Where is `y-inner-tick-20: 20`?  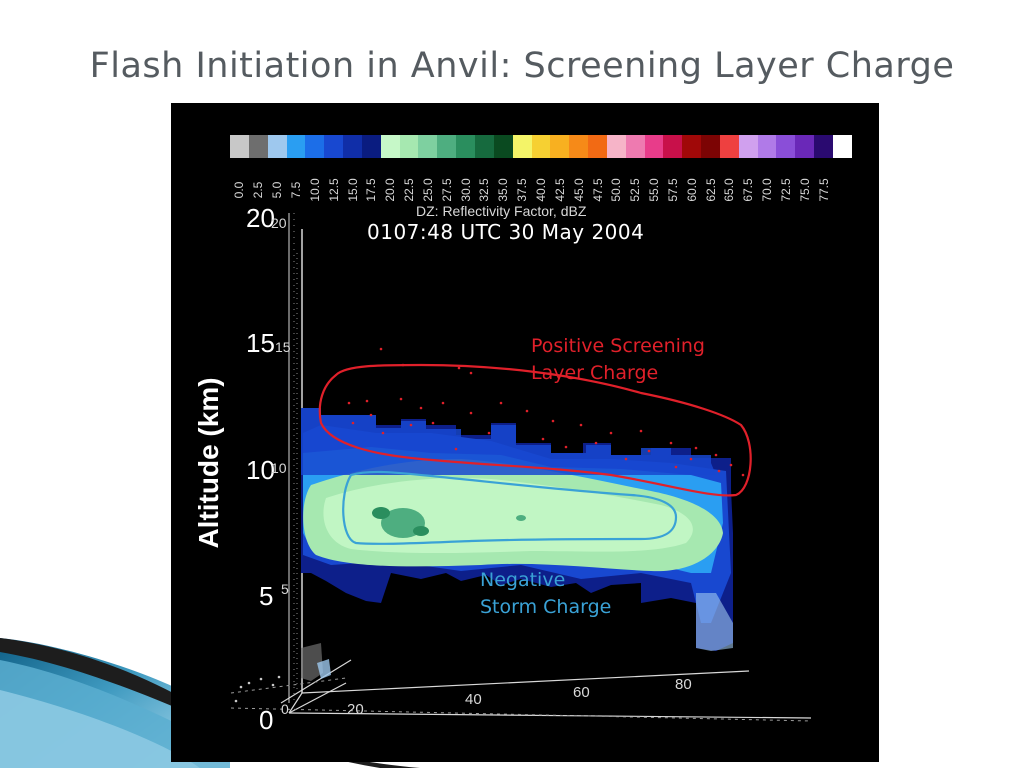 y-inner-tick-20: 20 is located at coordinates (279, 223).